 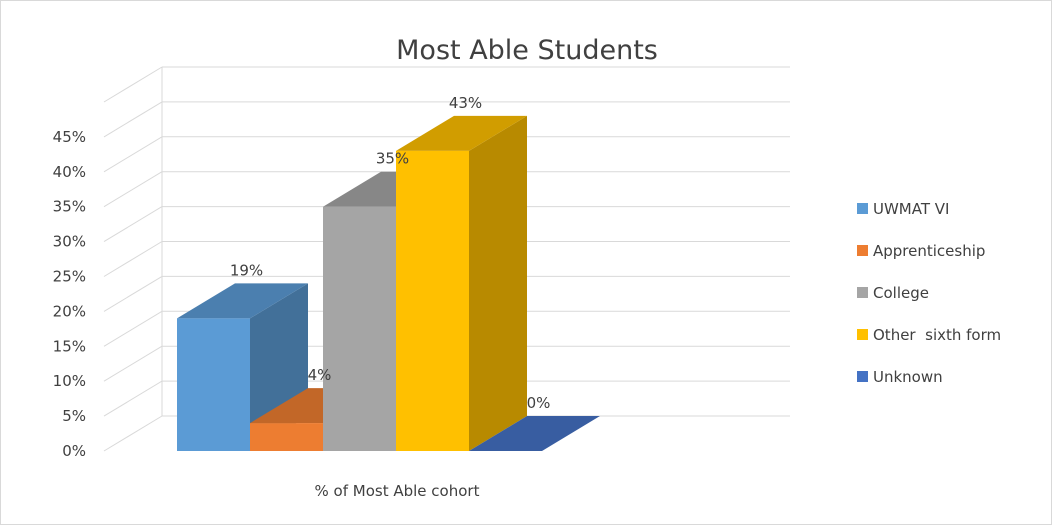 I want to click on y-tick-label: 35%, so click(x=69, y=207).